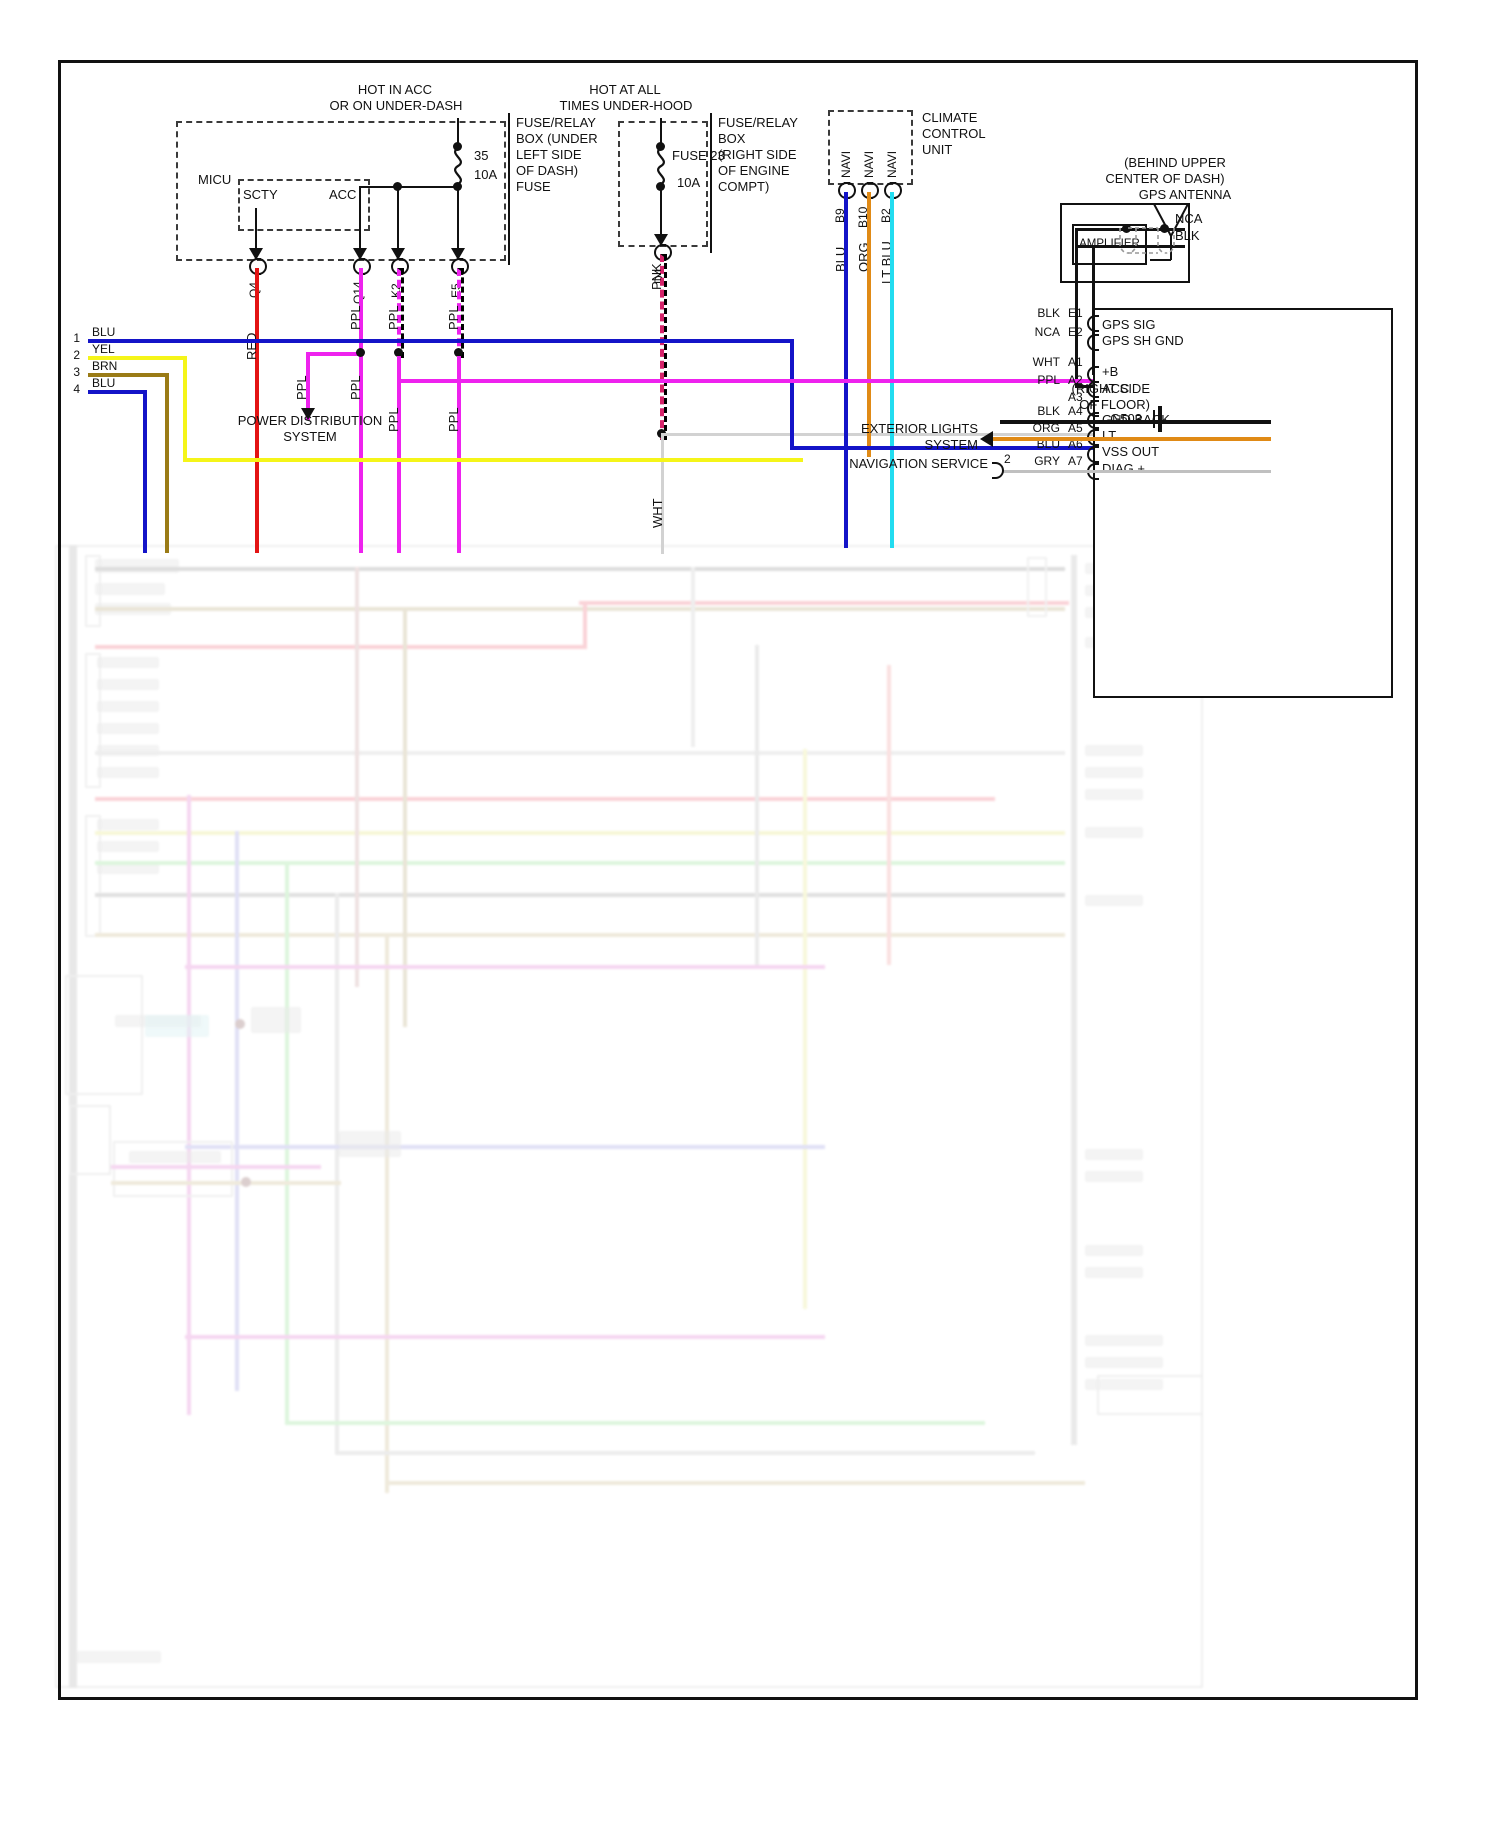  I want to click on wire-org-b10, so click(869, 324).